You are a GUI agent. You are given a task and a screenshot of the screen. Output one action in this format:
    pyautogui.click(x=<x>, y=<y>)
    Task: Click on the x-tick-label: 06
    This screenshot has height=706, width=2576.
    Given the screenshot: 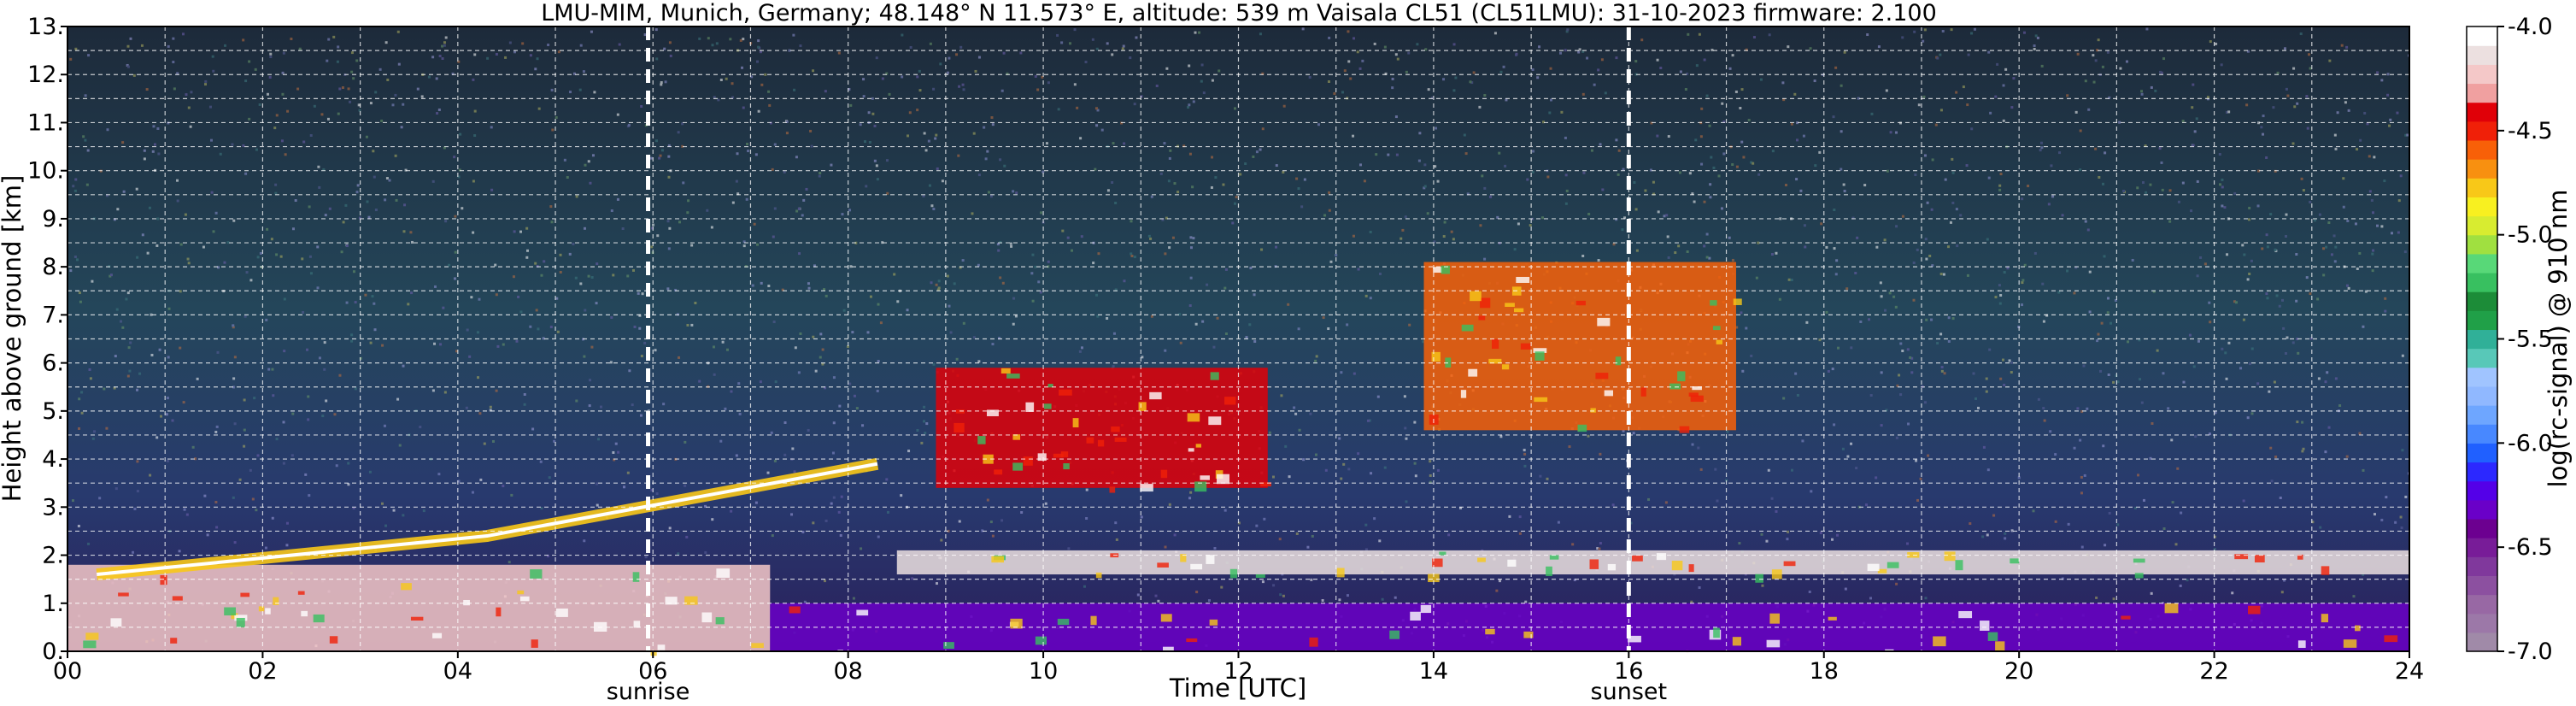 What is the action you would take?
    pyautogui.click(x=652, y=671)
    